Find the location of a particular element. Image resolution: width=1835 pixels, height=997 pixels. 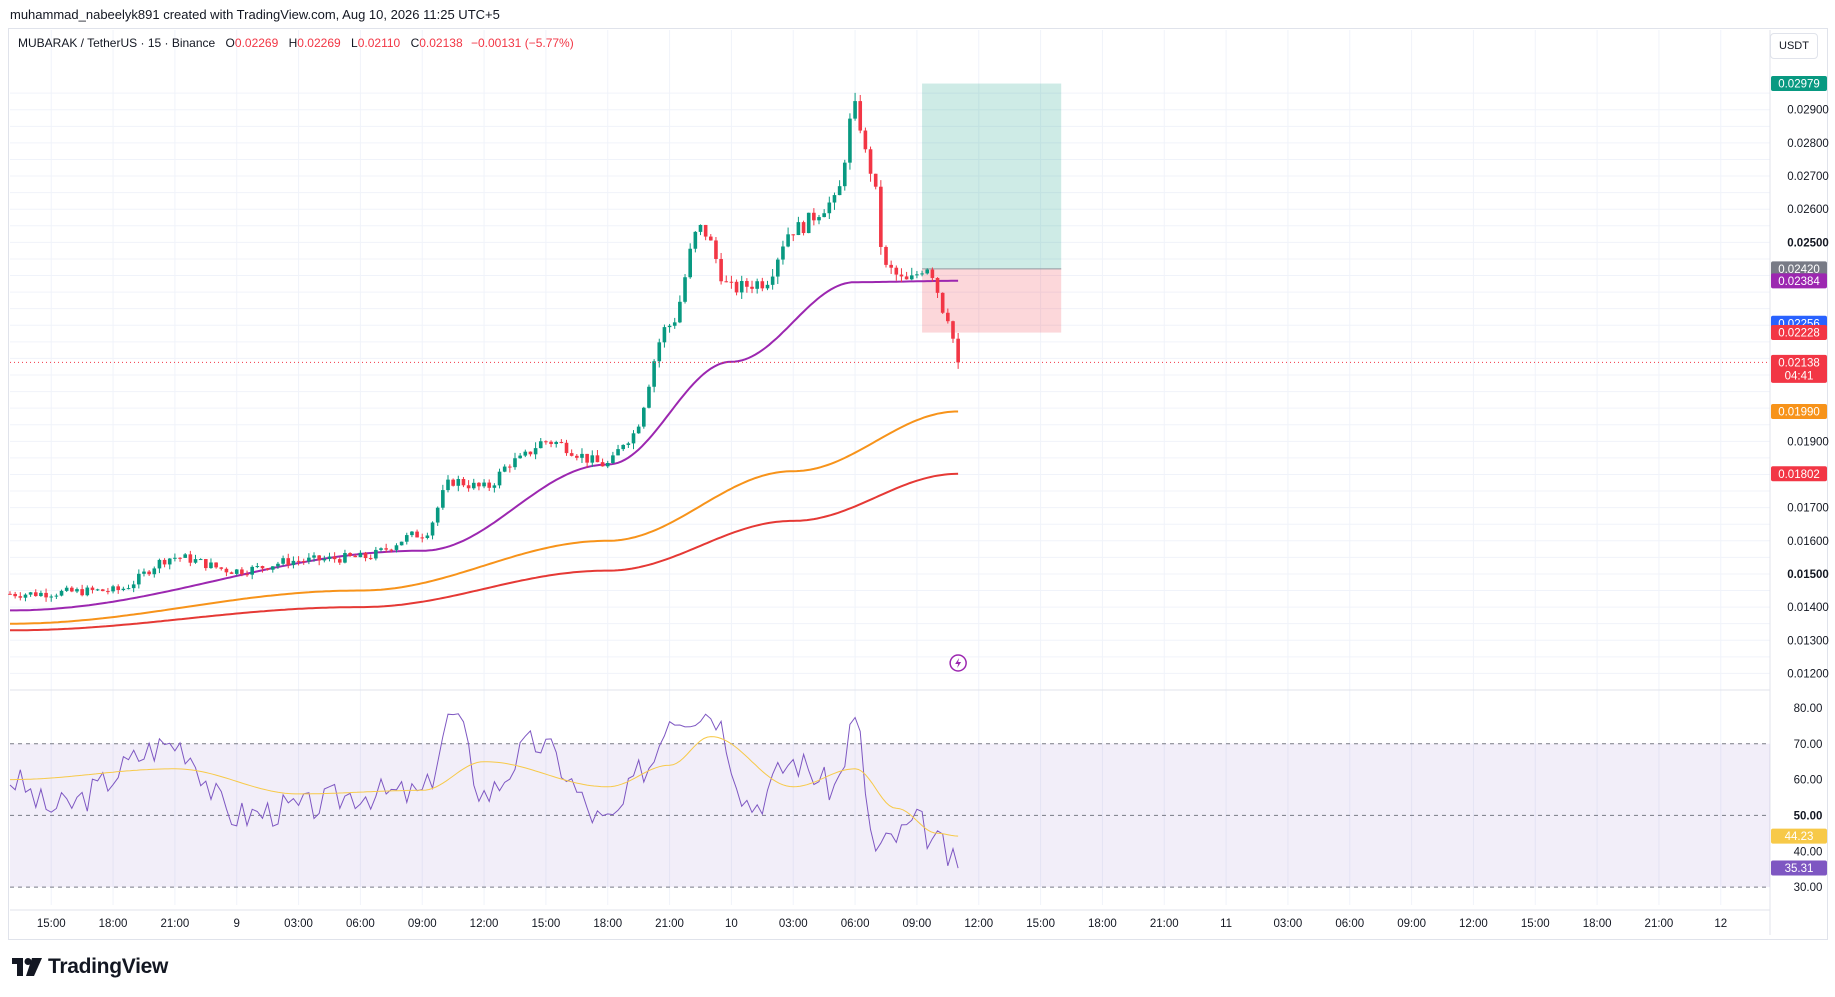

lightning-icon is located at coordinates (958, 663).